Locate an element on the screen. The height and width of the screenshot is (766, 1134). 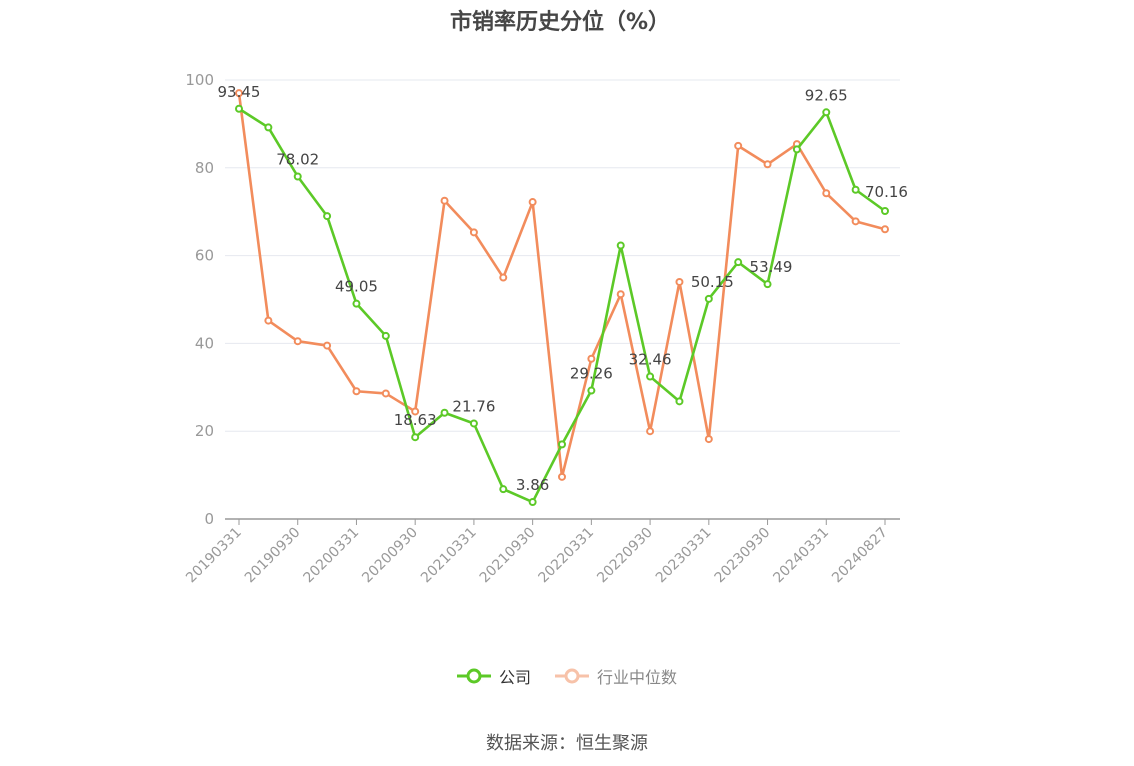
company-data-label-20220331: 29.26 is located at coordinates (591, 374).